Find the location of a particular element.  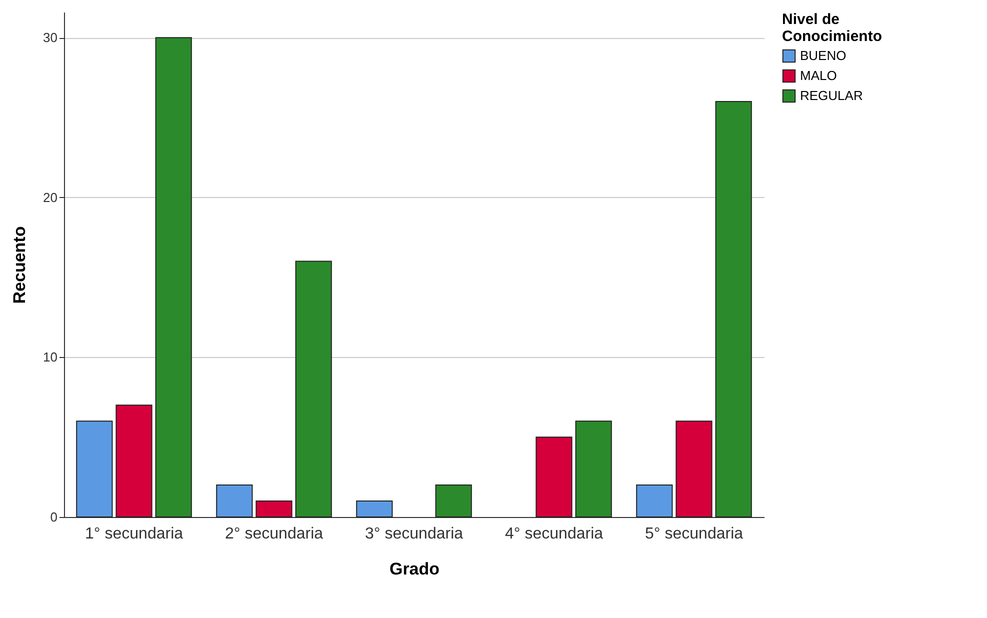

x-axis-title: Grado is located at coordinates (414, 569).